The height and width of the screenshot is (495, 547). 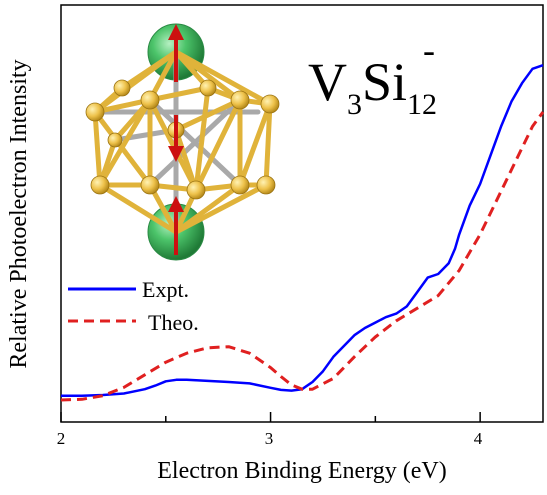 I want to click on x-axis-title: Electron Binding Energy (eV), so click(x=301, y=471).